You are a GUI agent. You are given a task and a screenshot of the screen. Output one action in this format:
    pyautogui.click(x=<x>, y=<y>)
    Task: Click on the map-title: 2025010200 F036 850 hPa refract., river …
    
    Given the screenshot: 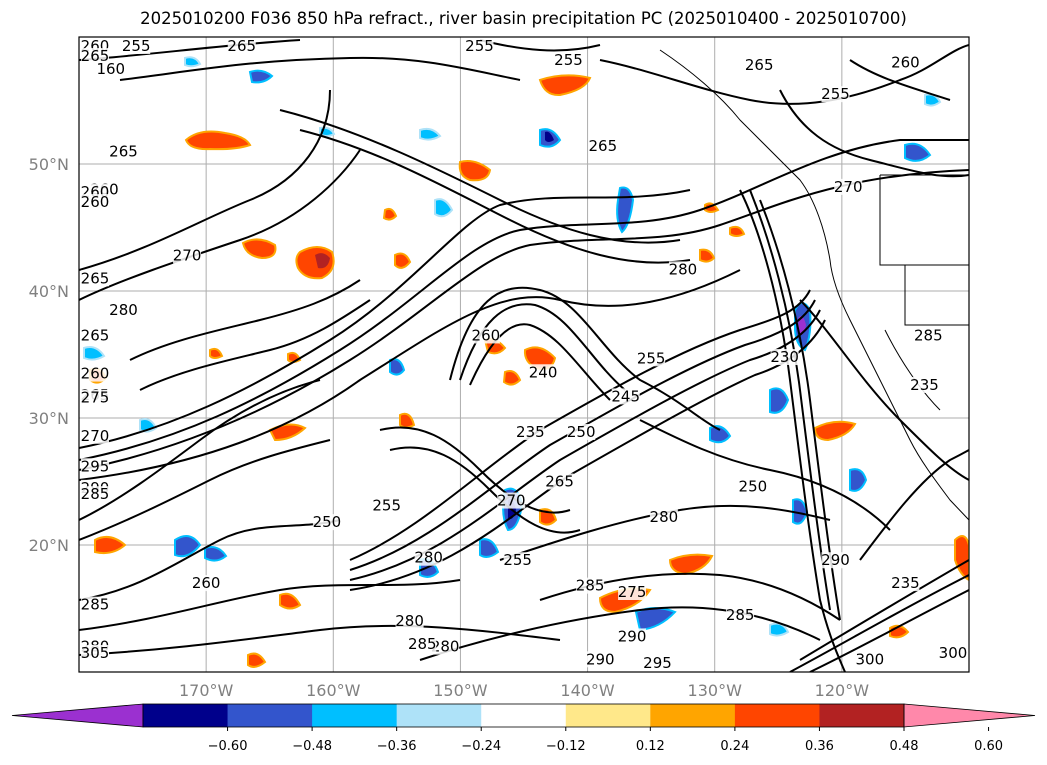 What is the action you would take?
    pyautogui.click(x=523, y=18)
    